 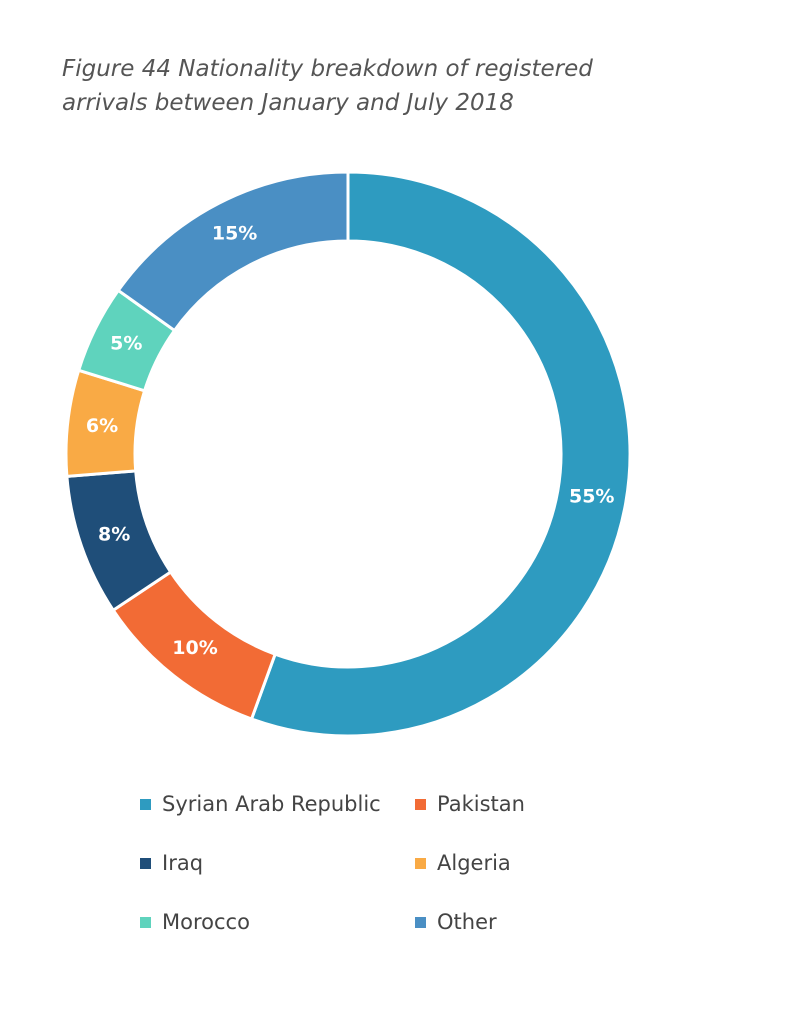 I want to click on data-label: 6%, so click(x=102, y=426).